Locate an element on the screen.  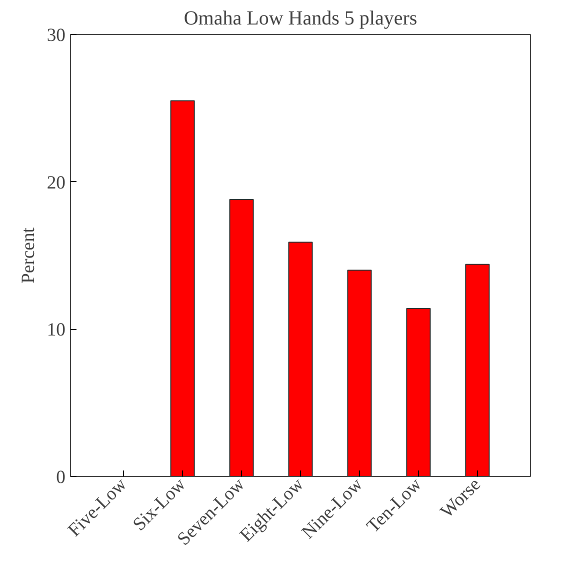
y-tick-label: 0 is located at coordinates (61, 477).